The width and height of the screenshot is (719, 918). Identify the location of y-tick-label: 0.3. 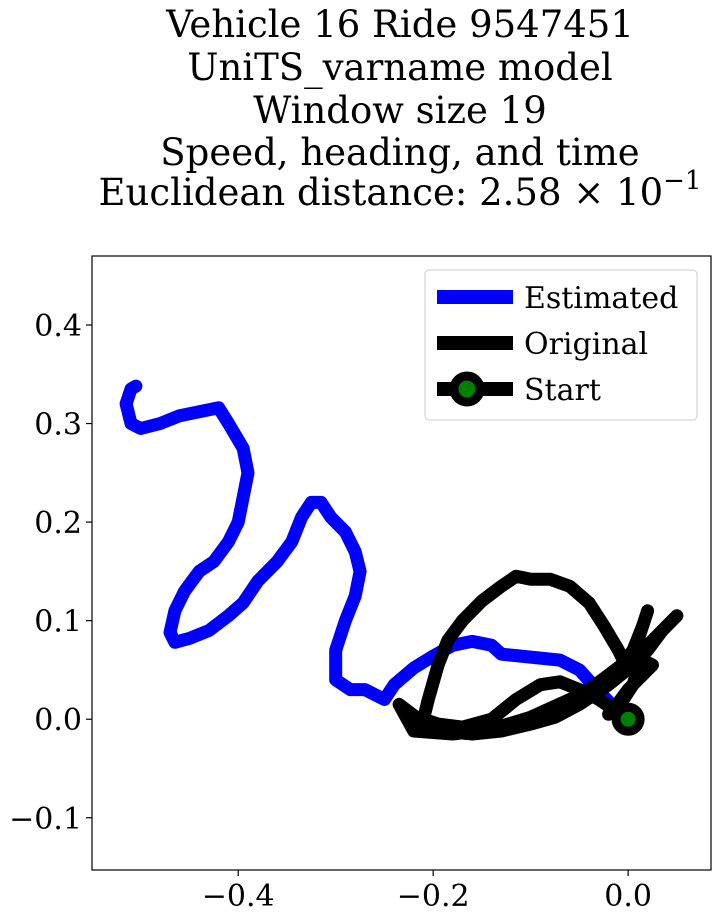
(58, 425).